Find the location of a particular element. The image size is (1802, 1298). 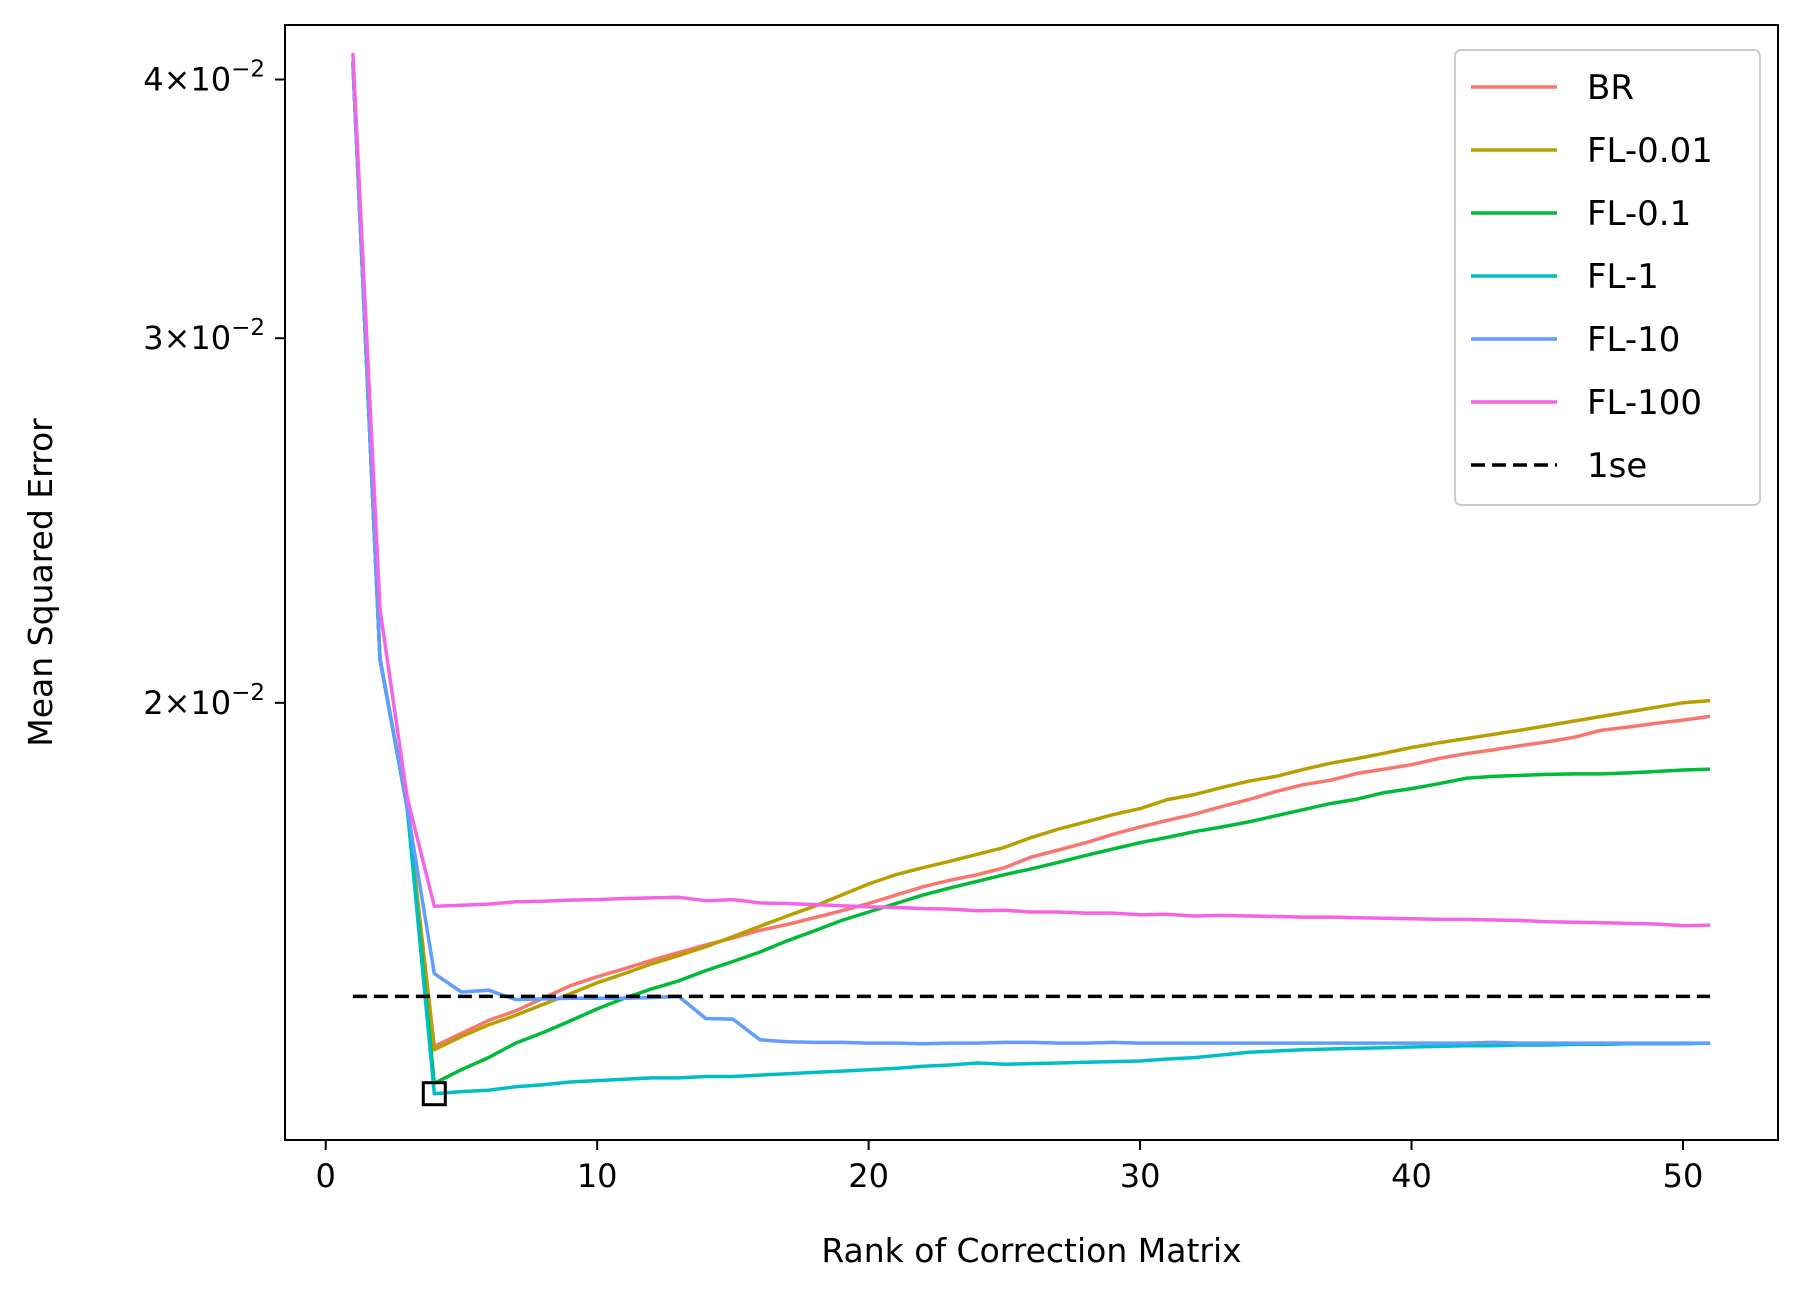

y-tick-label: 3×10⁻² is located at coordinates (204, 336).